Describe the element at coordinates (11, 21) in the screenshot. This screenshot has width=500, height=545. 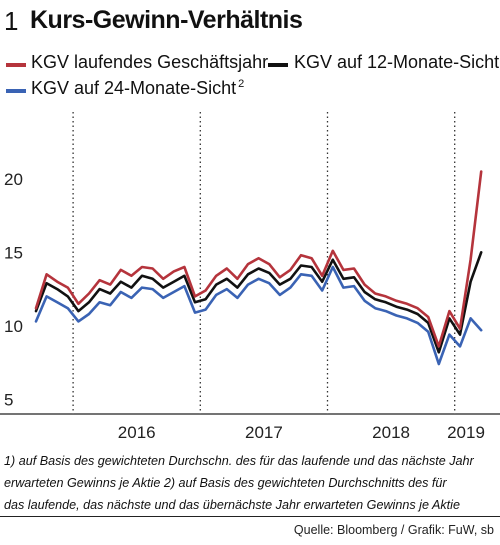
I see `chart-number: 1` at that location.